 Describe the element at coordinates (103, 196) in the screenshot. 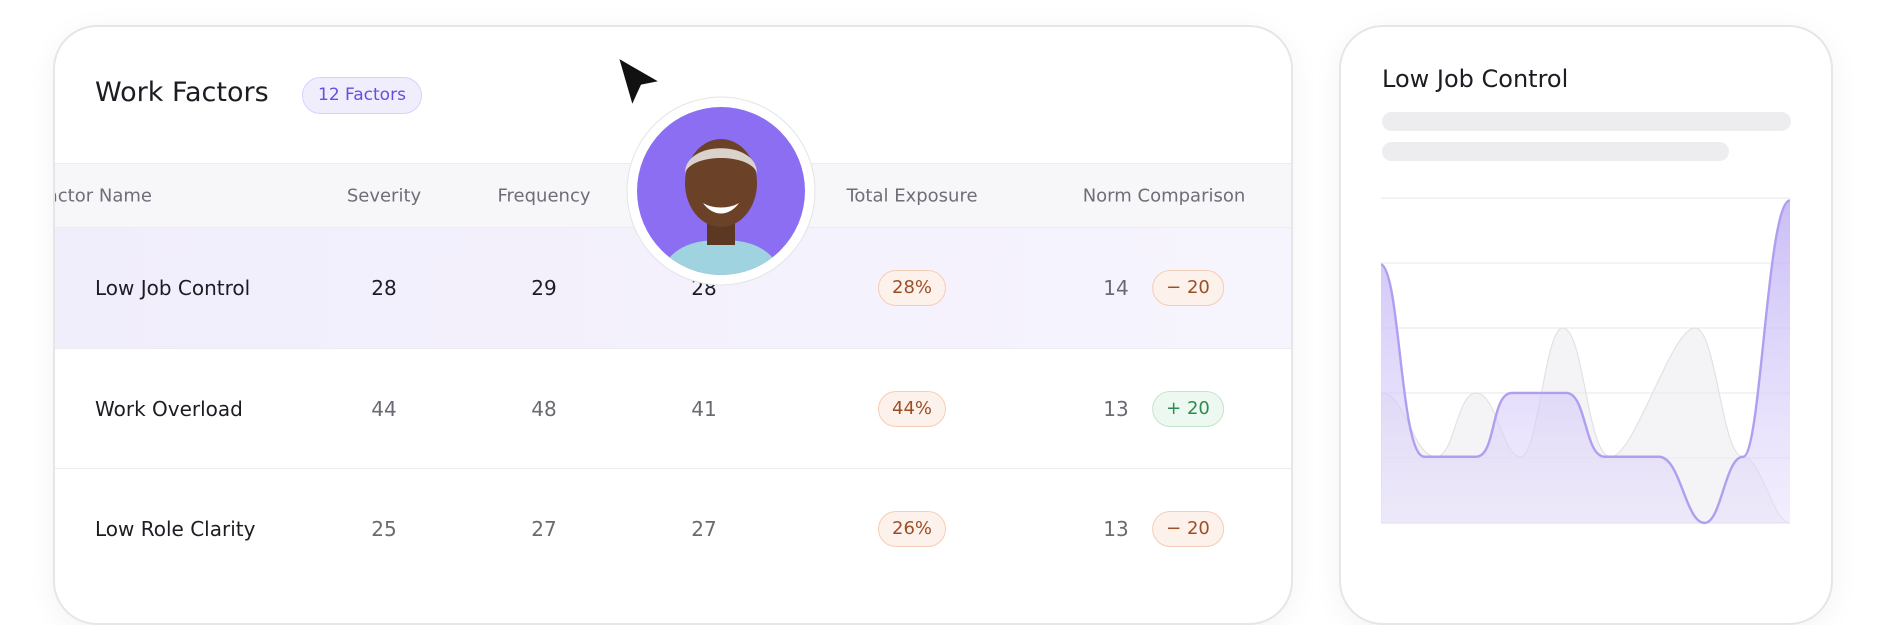

I see `column-header: Factor Name` at that location.